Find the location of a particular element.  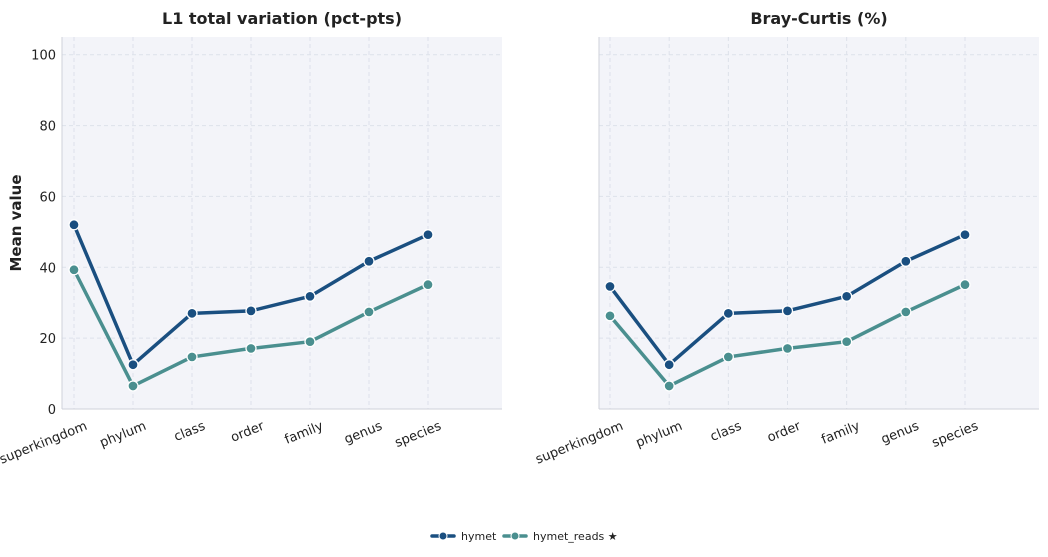

chart-title: Bray-Curtis (%) is located at coordinates (818, 18).